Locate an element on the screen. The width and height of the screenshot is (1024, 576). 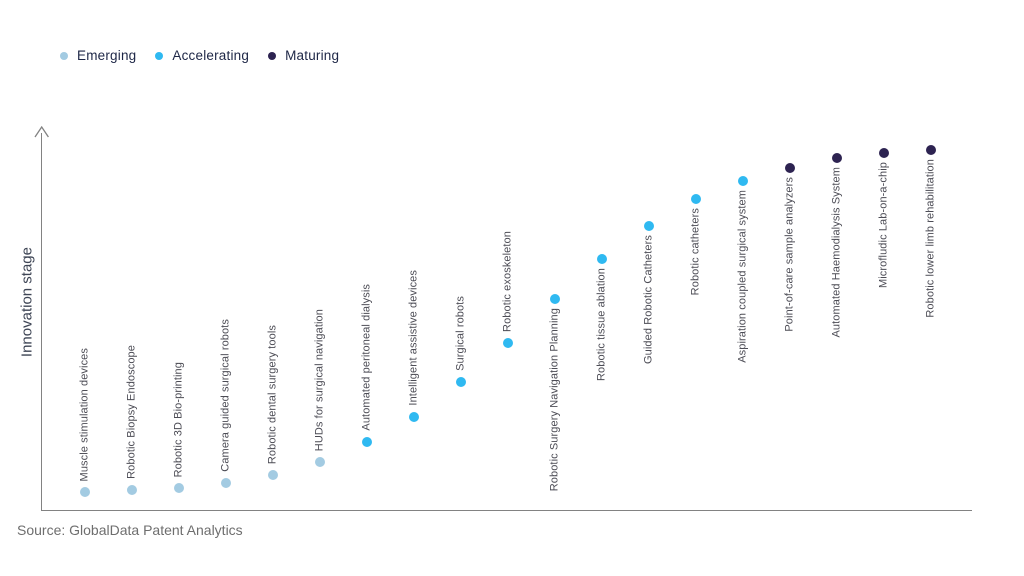
accelerating-dot-icon is located at coordinates (159, 55).